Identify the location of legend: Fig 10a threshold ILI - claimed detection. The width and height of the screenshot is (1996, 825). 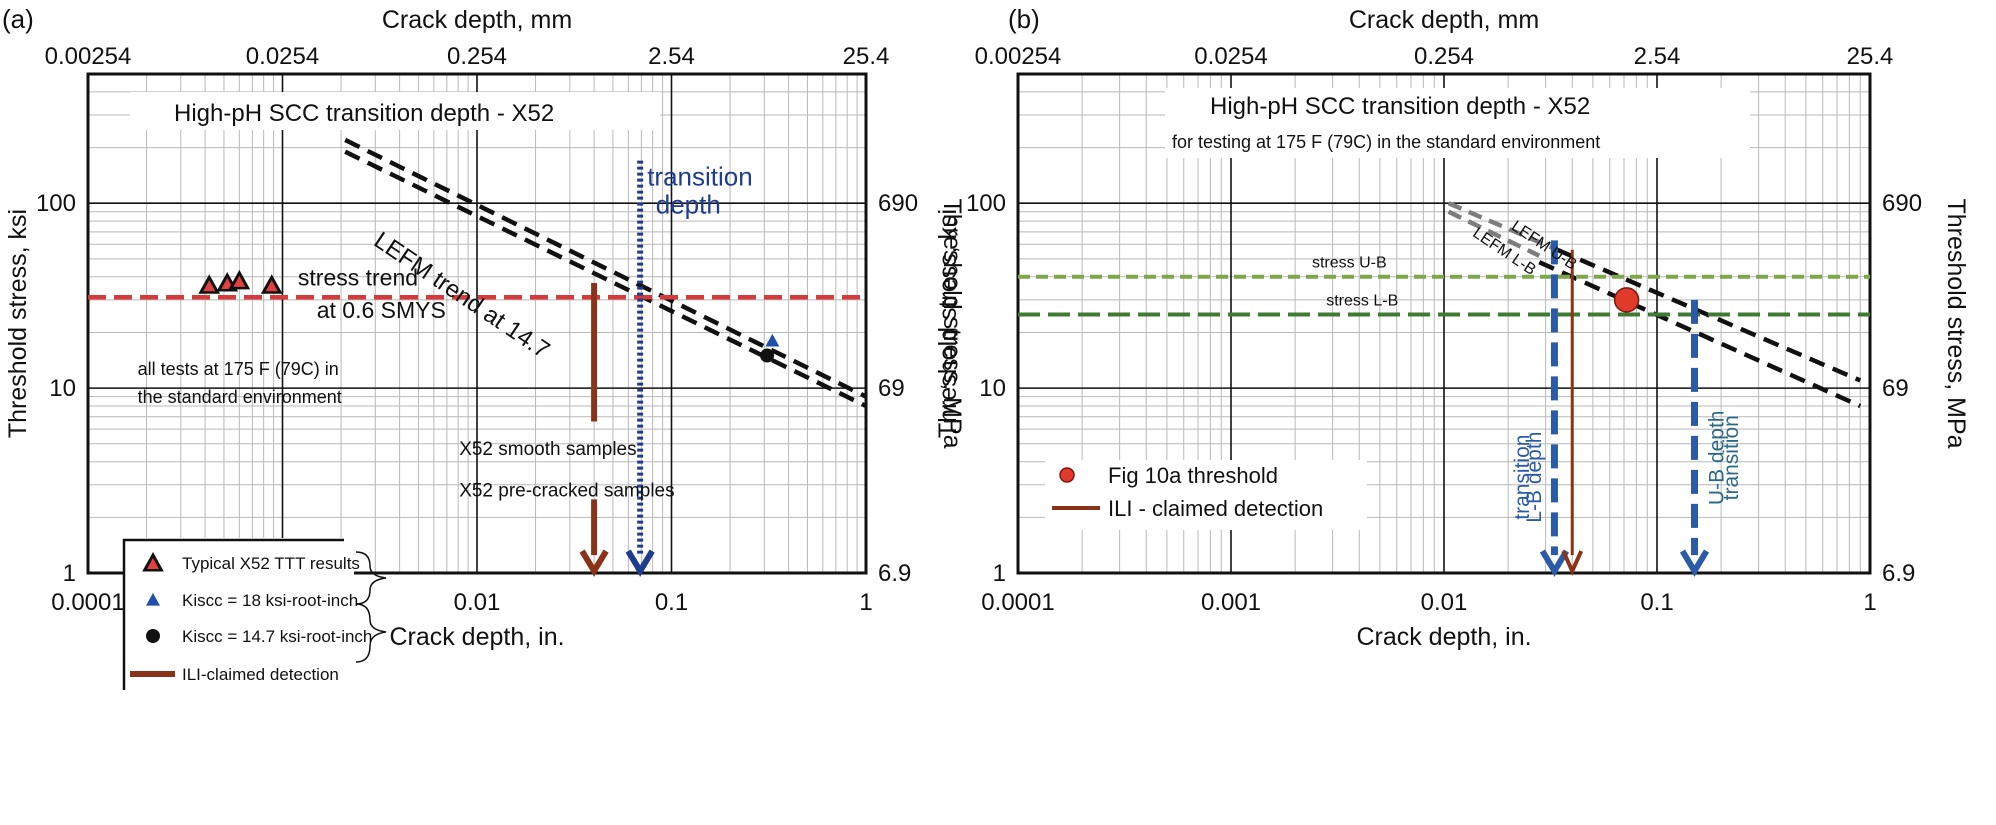
(1206, 495).